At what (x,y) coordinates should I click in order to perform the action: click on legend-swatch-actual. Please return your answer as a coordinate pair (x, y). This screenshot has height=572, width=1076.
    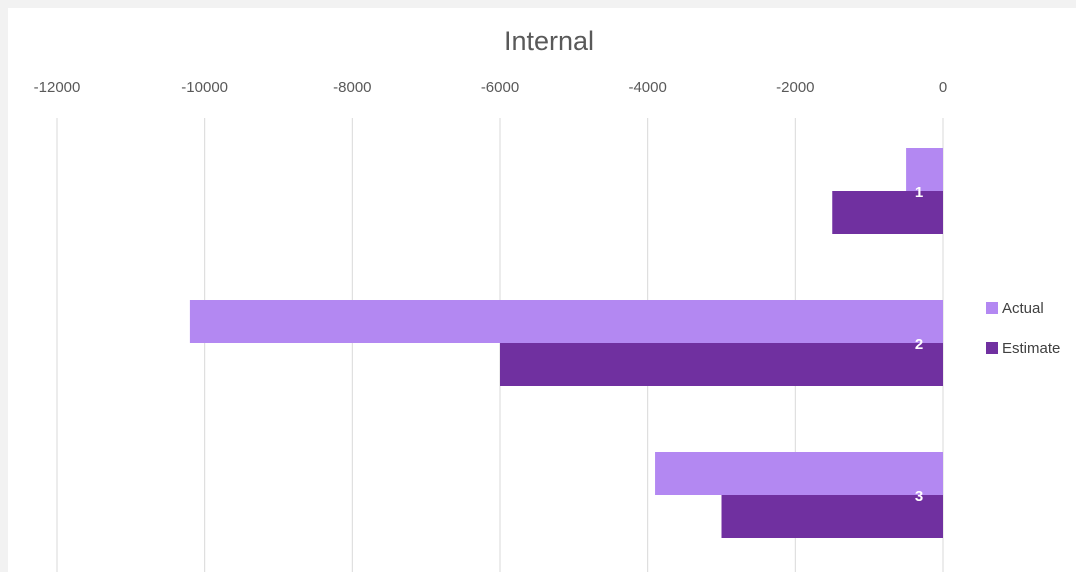
    Looking at the image, I should click on (992, 308).